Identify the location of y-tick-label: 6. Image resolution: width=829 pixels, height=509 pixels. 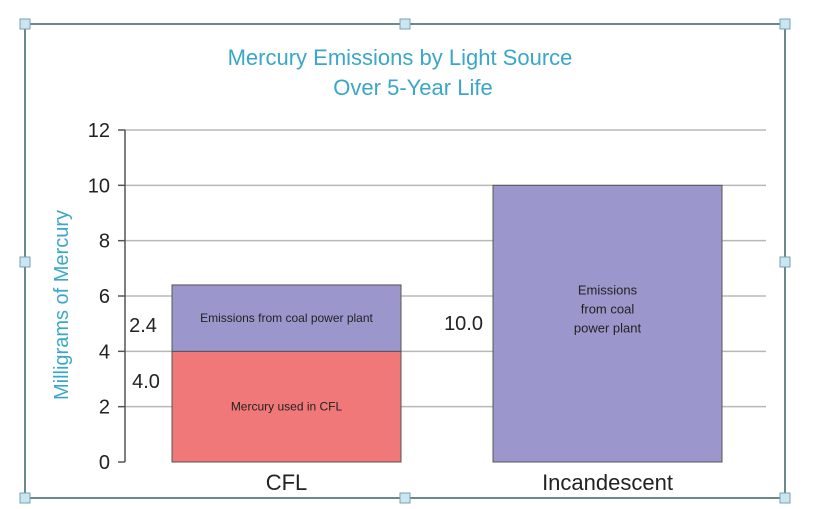
(104, 297).